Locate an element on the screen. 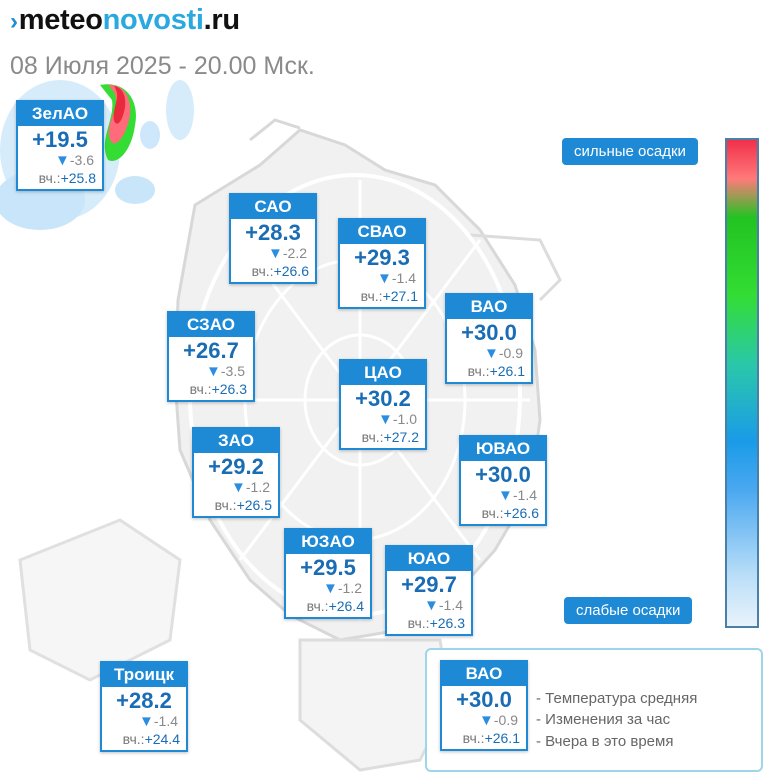 This screenshot has height=780, width=780. district-name: СЗАО is located at coordinates (211, 325).